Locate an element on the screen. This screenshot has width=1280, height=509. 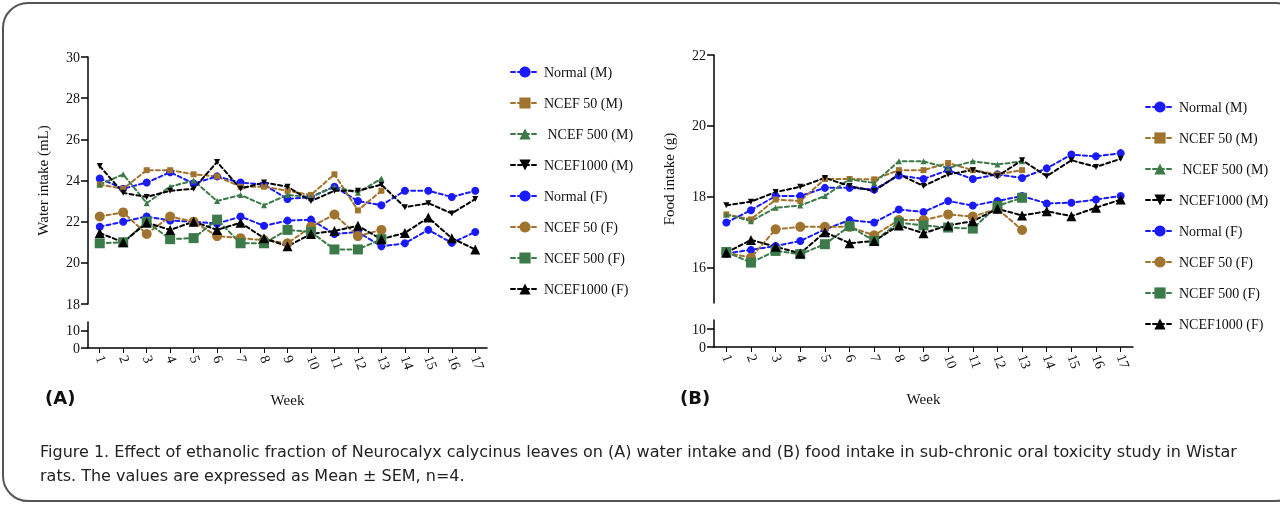
y-tick-label: 16 is located at coordinates (699, 268).